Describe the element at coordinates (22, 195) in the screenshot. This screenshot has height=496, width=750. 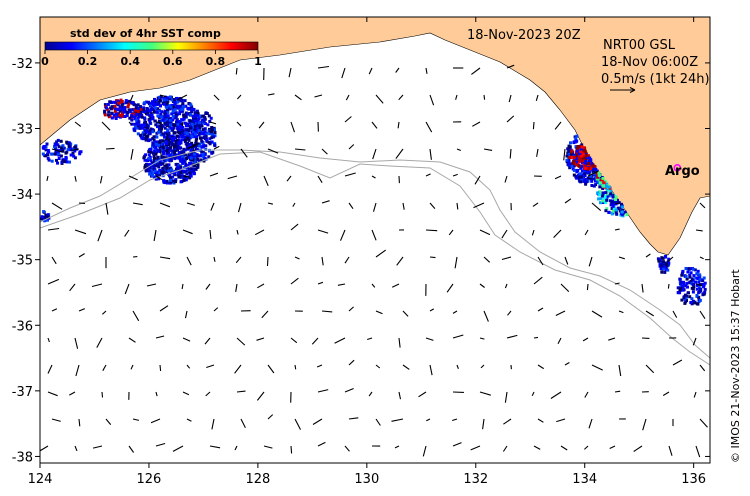
I see `y-tick-label: -34` at that location.